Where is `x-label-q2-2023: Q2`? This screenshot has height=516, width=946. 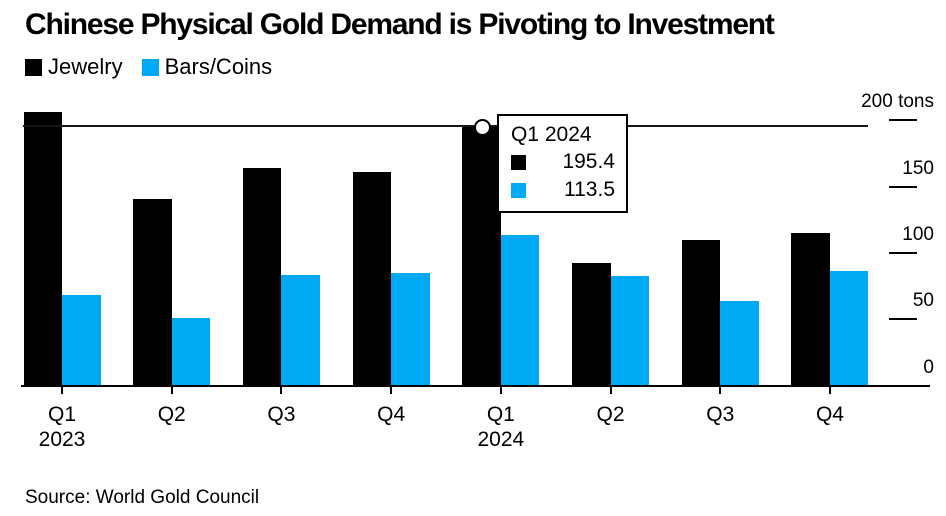 x-label-q2-2023: Q2 is located at coordinates (171, 414).